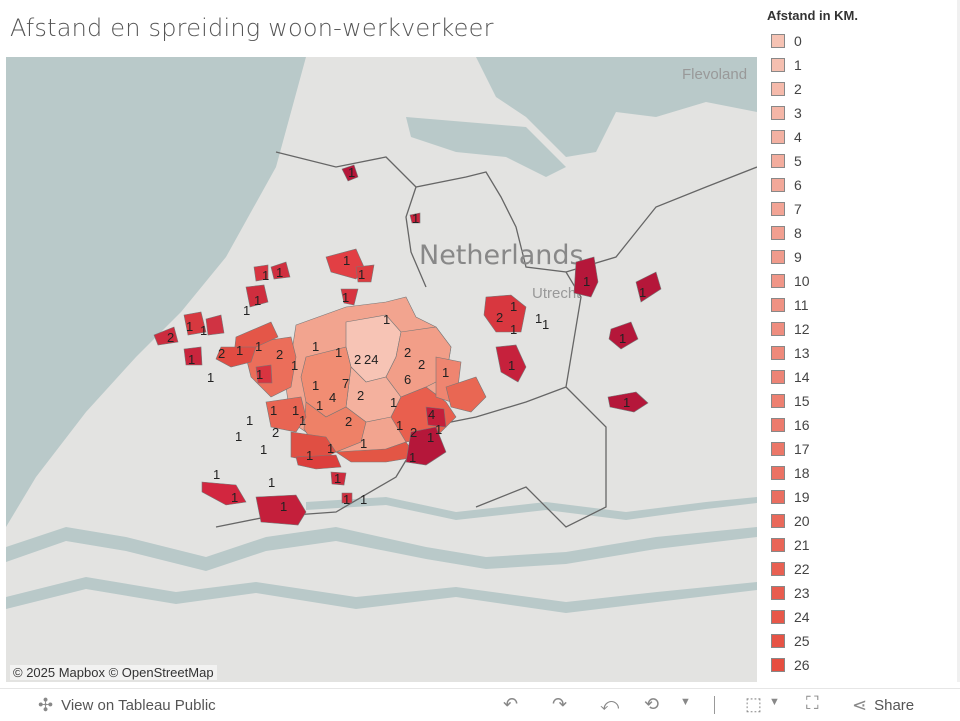 This screenshot has width=960, height=721. I want to click on legend-label: 20, so click(802, 520).